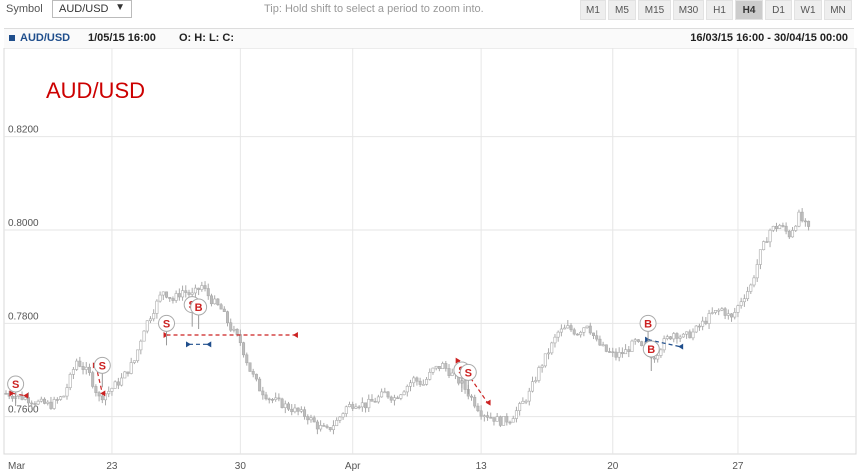  What do you see at coordinates (206, 38) in the screenshot?
I see `info-ohlc: O: H: L: C:` at bounding box center [206, 38].